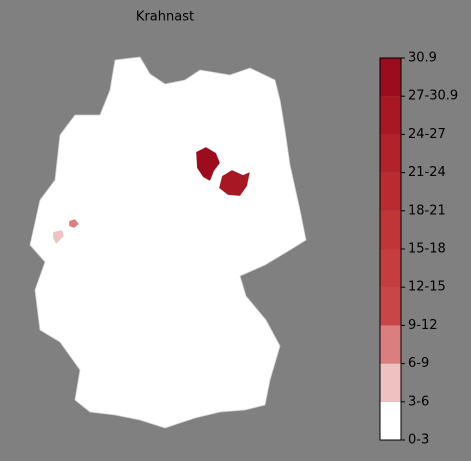  What do you see at coordinates (422, 58) in the screenshot?
I see `colorbar-label: 30.9` at bounding box center [422, 58].